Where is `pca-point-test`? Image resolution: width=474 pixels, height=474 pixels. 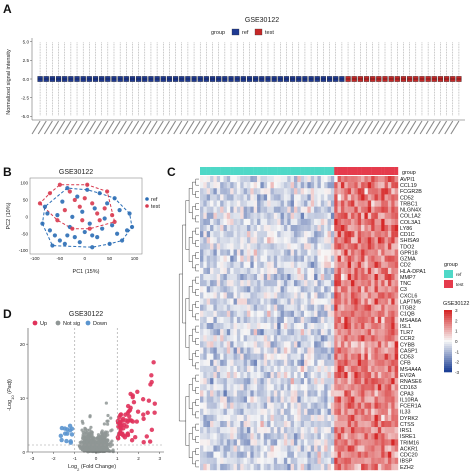
pca-point-test is located at coordinates (112, 215).